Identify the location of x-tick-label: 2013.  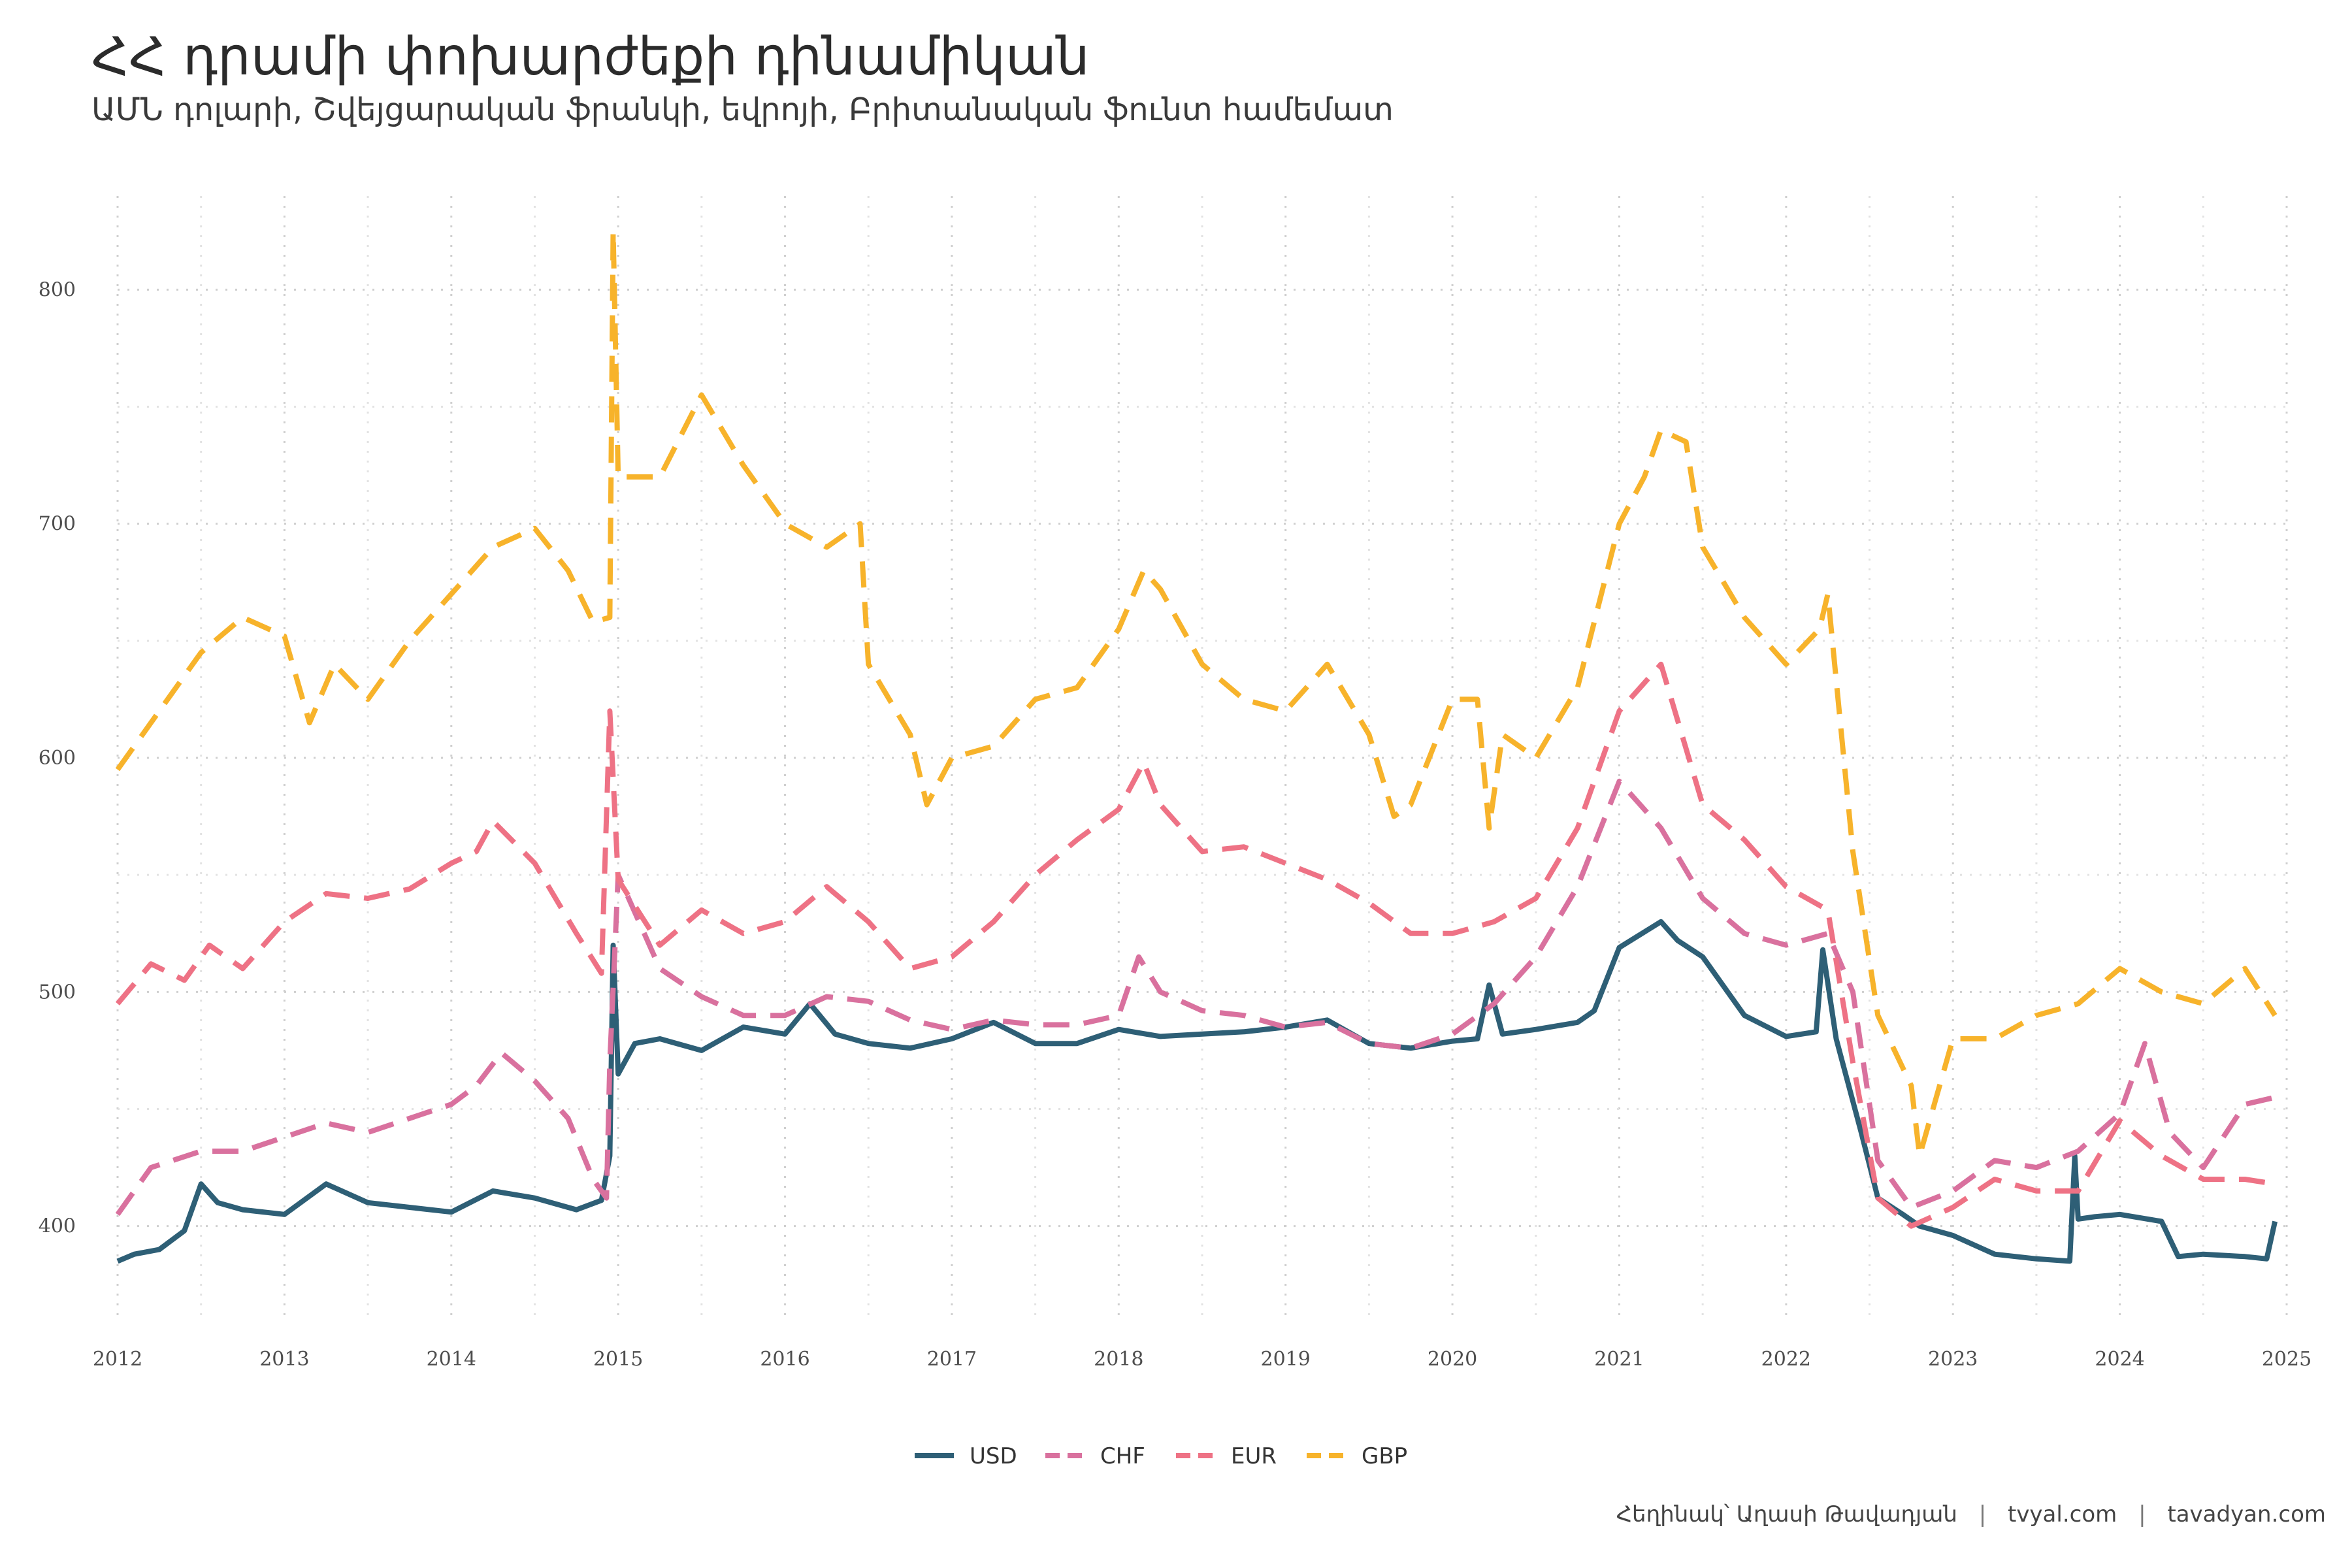
(284, 1359).